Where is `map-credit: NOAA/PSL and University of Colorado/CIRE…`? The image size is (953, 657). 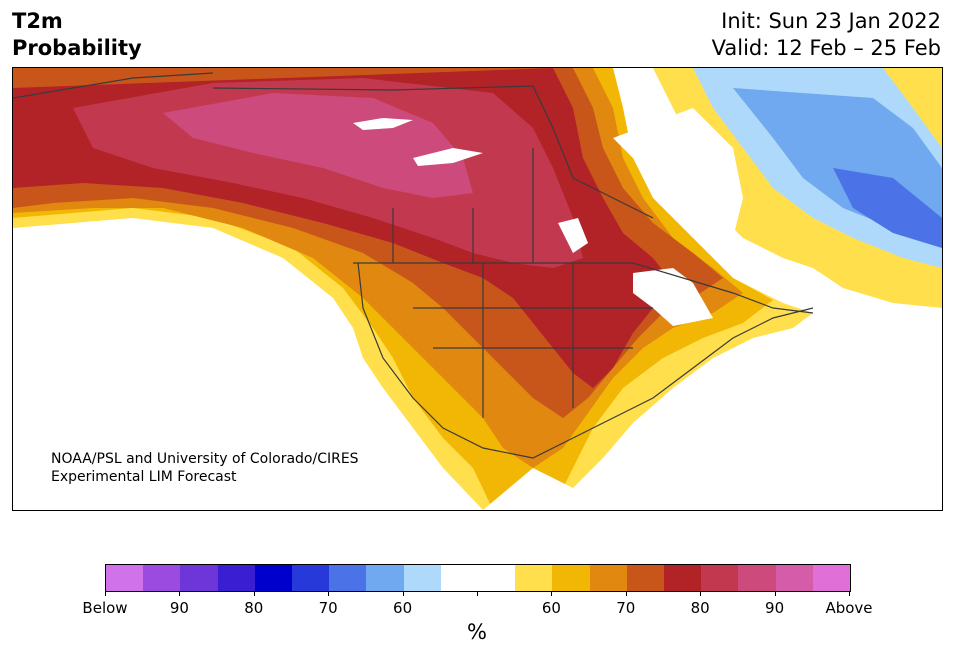 map-credit: NOAA/PSL and University of Colorado/CIRE… is located at coordinates (205, 468).